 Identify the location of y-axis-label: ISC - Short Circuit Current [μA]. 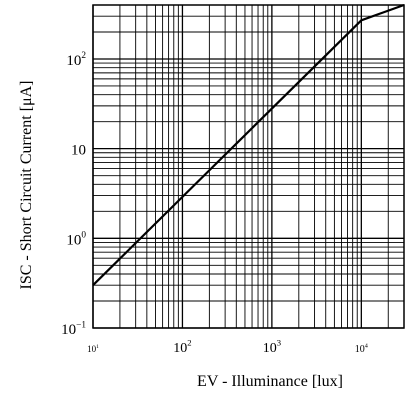
(26, 185).